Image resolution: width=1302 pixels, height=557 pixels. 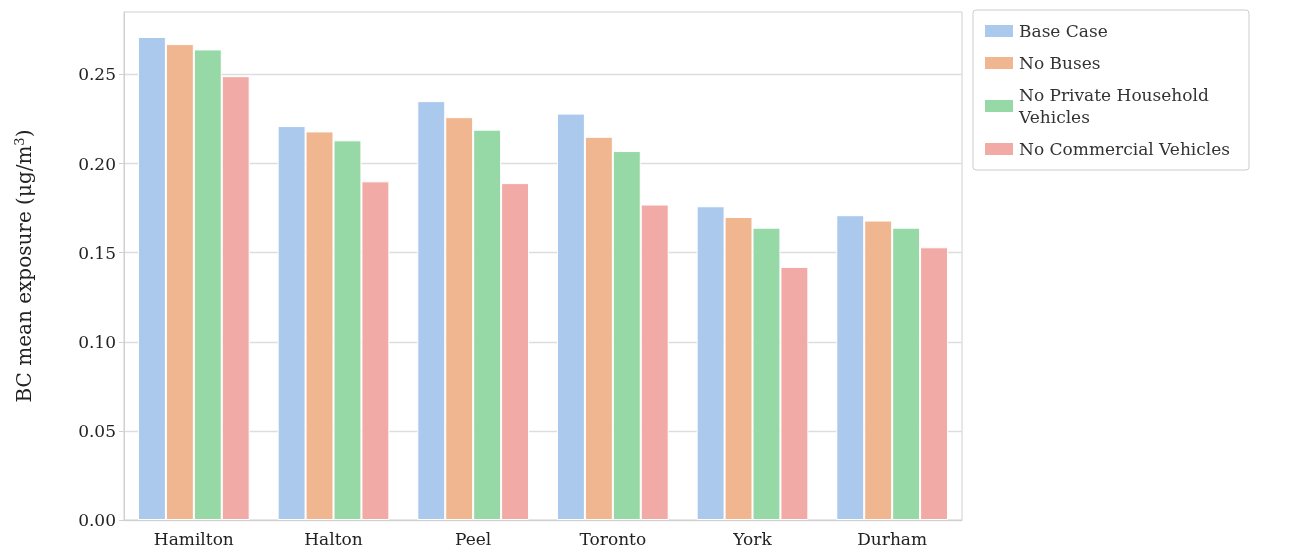 I want to click on y-tick-label: 0.10, so click(x=97, y=341).